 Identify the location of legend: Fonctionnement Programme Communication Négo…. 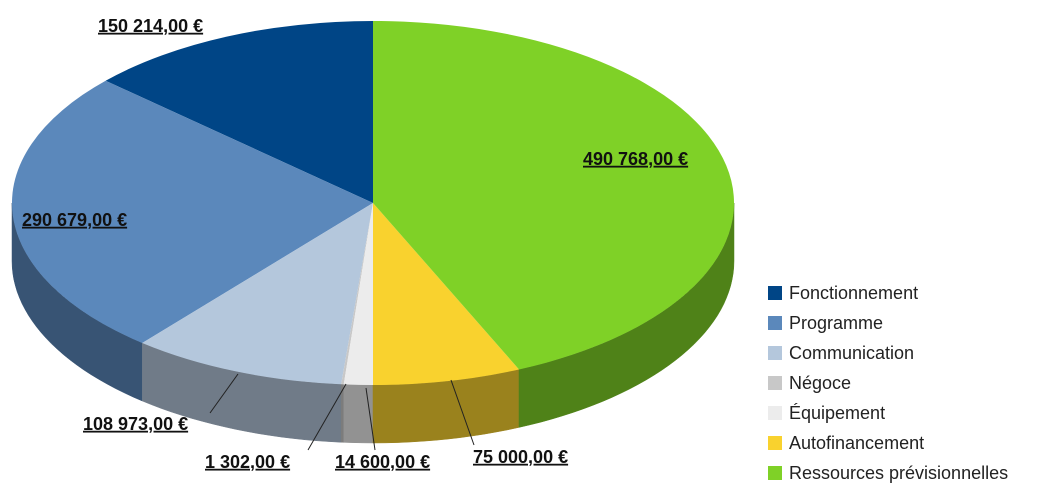
(888, 383).